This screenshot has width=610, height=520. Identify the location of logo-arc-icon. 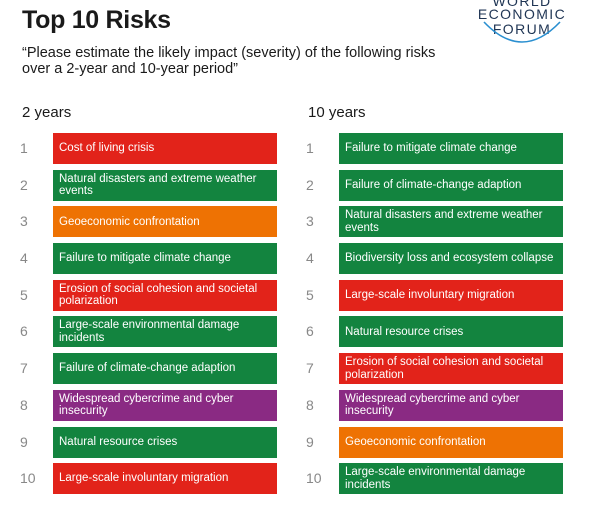
(522, 32).